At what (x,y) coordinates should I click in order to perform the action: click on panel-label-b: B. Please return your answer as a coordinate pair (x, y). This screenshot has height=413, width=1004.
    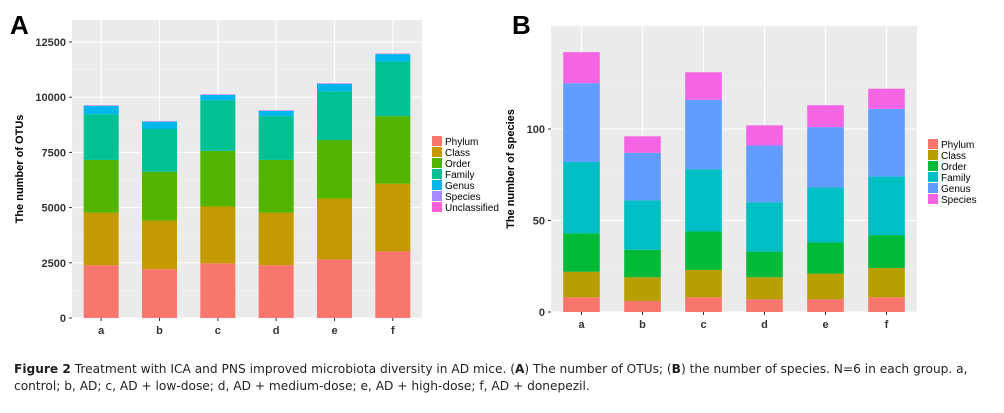
    Looking at the image, I should click on (521, 25).